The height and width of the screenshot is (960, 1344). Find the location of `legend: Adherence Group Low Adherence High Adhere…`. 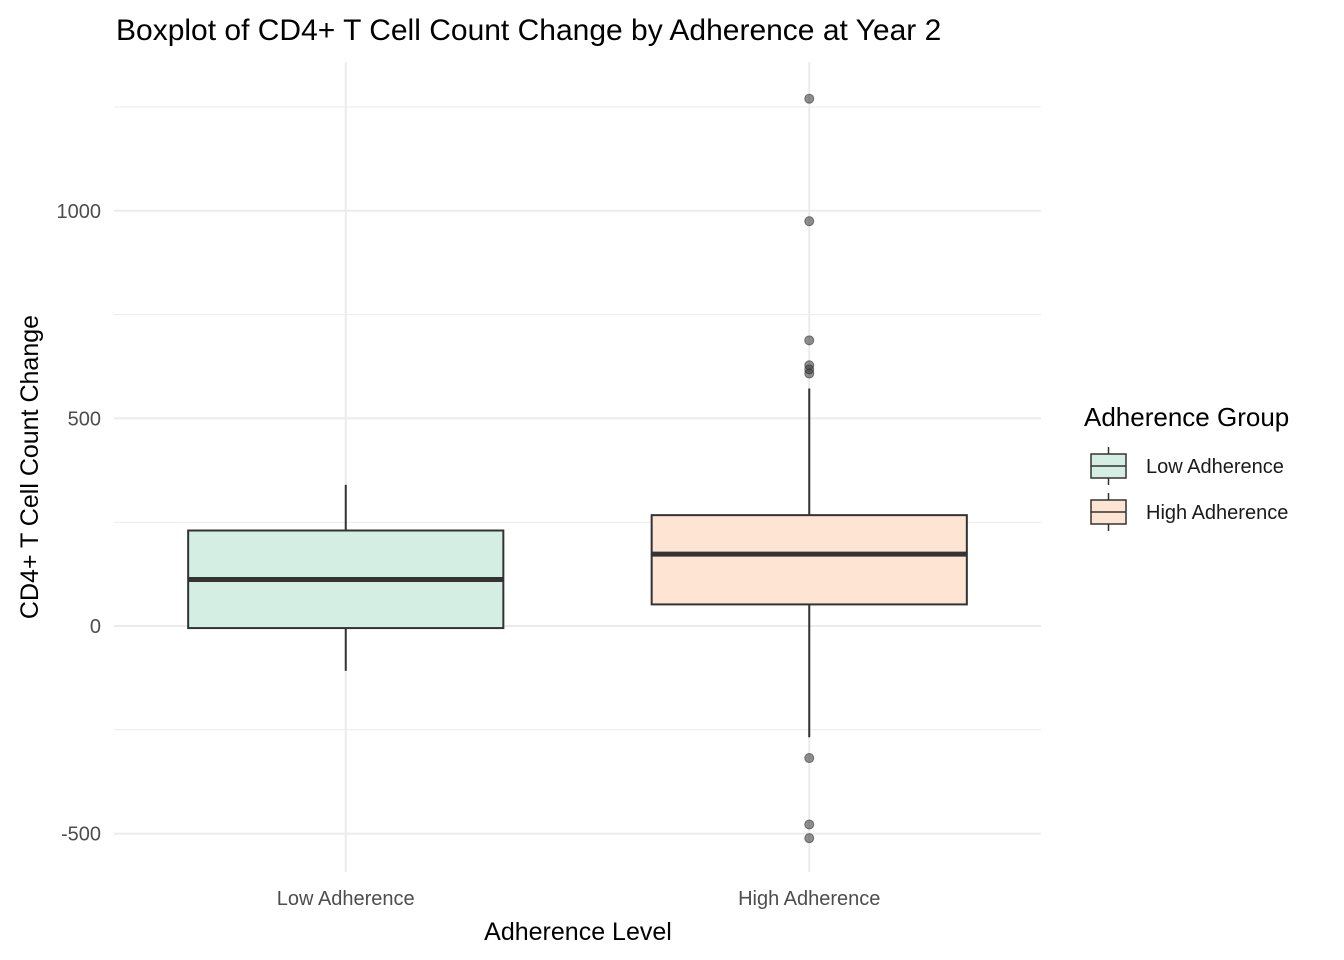

legend: Adherence Group Low Adherence High Adhere… is located at coordinates (1186, 466).